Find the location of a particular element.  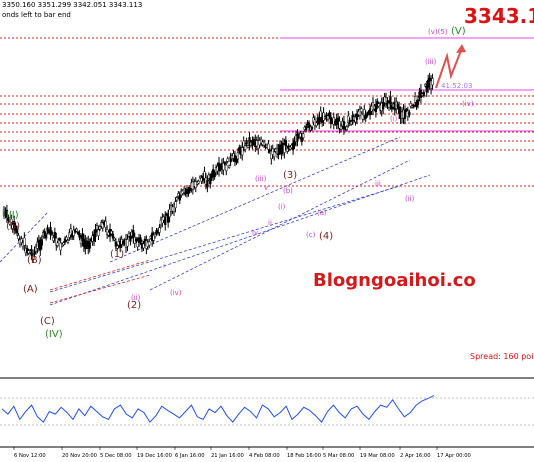

ohlc-header: 3350.160 3351.299 3342.051 3343.113 is located at coordinates (72, 5).